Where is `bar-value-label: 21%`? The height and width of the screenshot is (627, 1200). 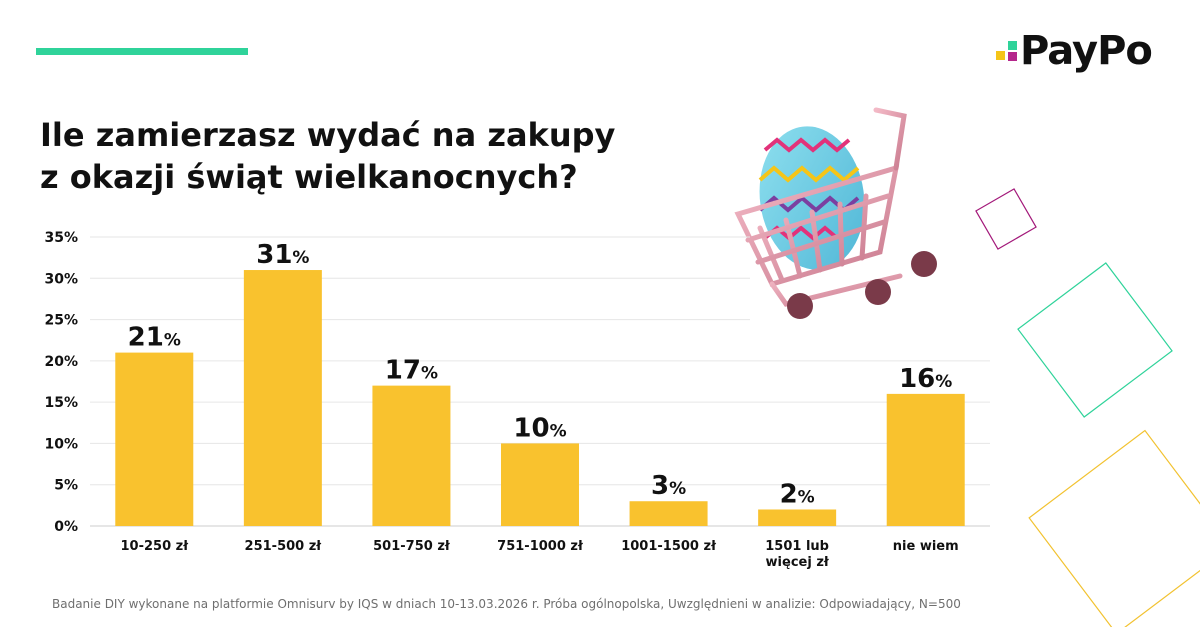
bar-value-label: 21% is located at coordinates (154, 338).